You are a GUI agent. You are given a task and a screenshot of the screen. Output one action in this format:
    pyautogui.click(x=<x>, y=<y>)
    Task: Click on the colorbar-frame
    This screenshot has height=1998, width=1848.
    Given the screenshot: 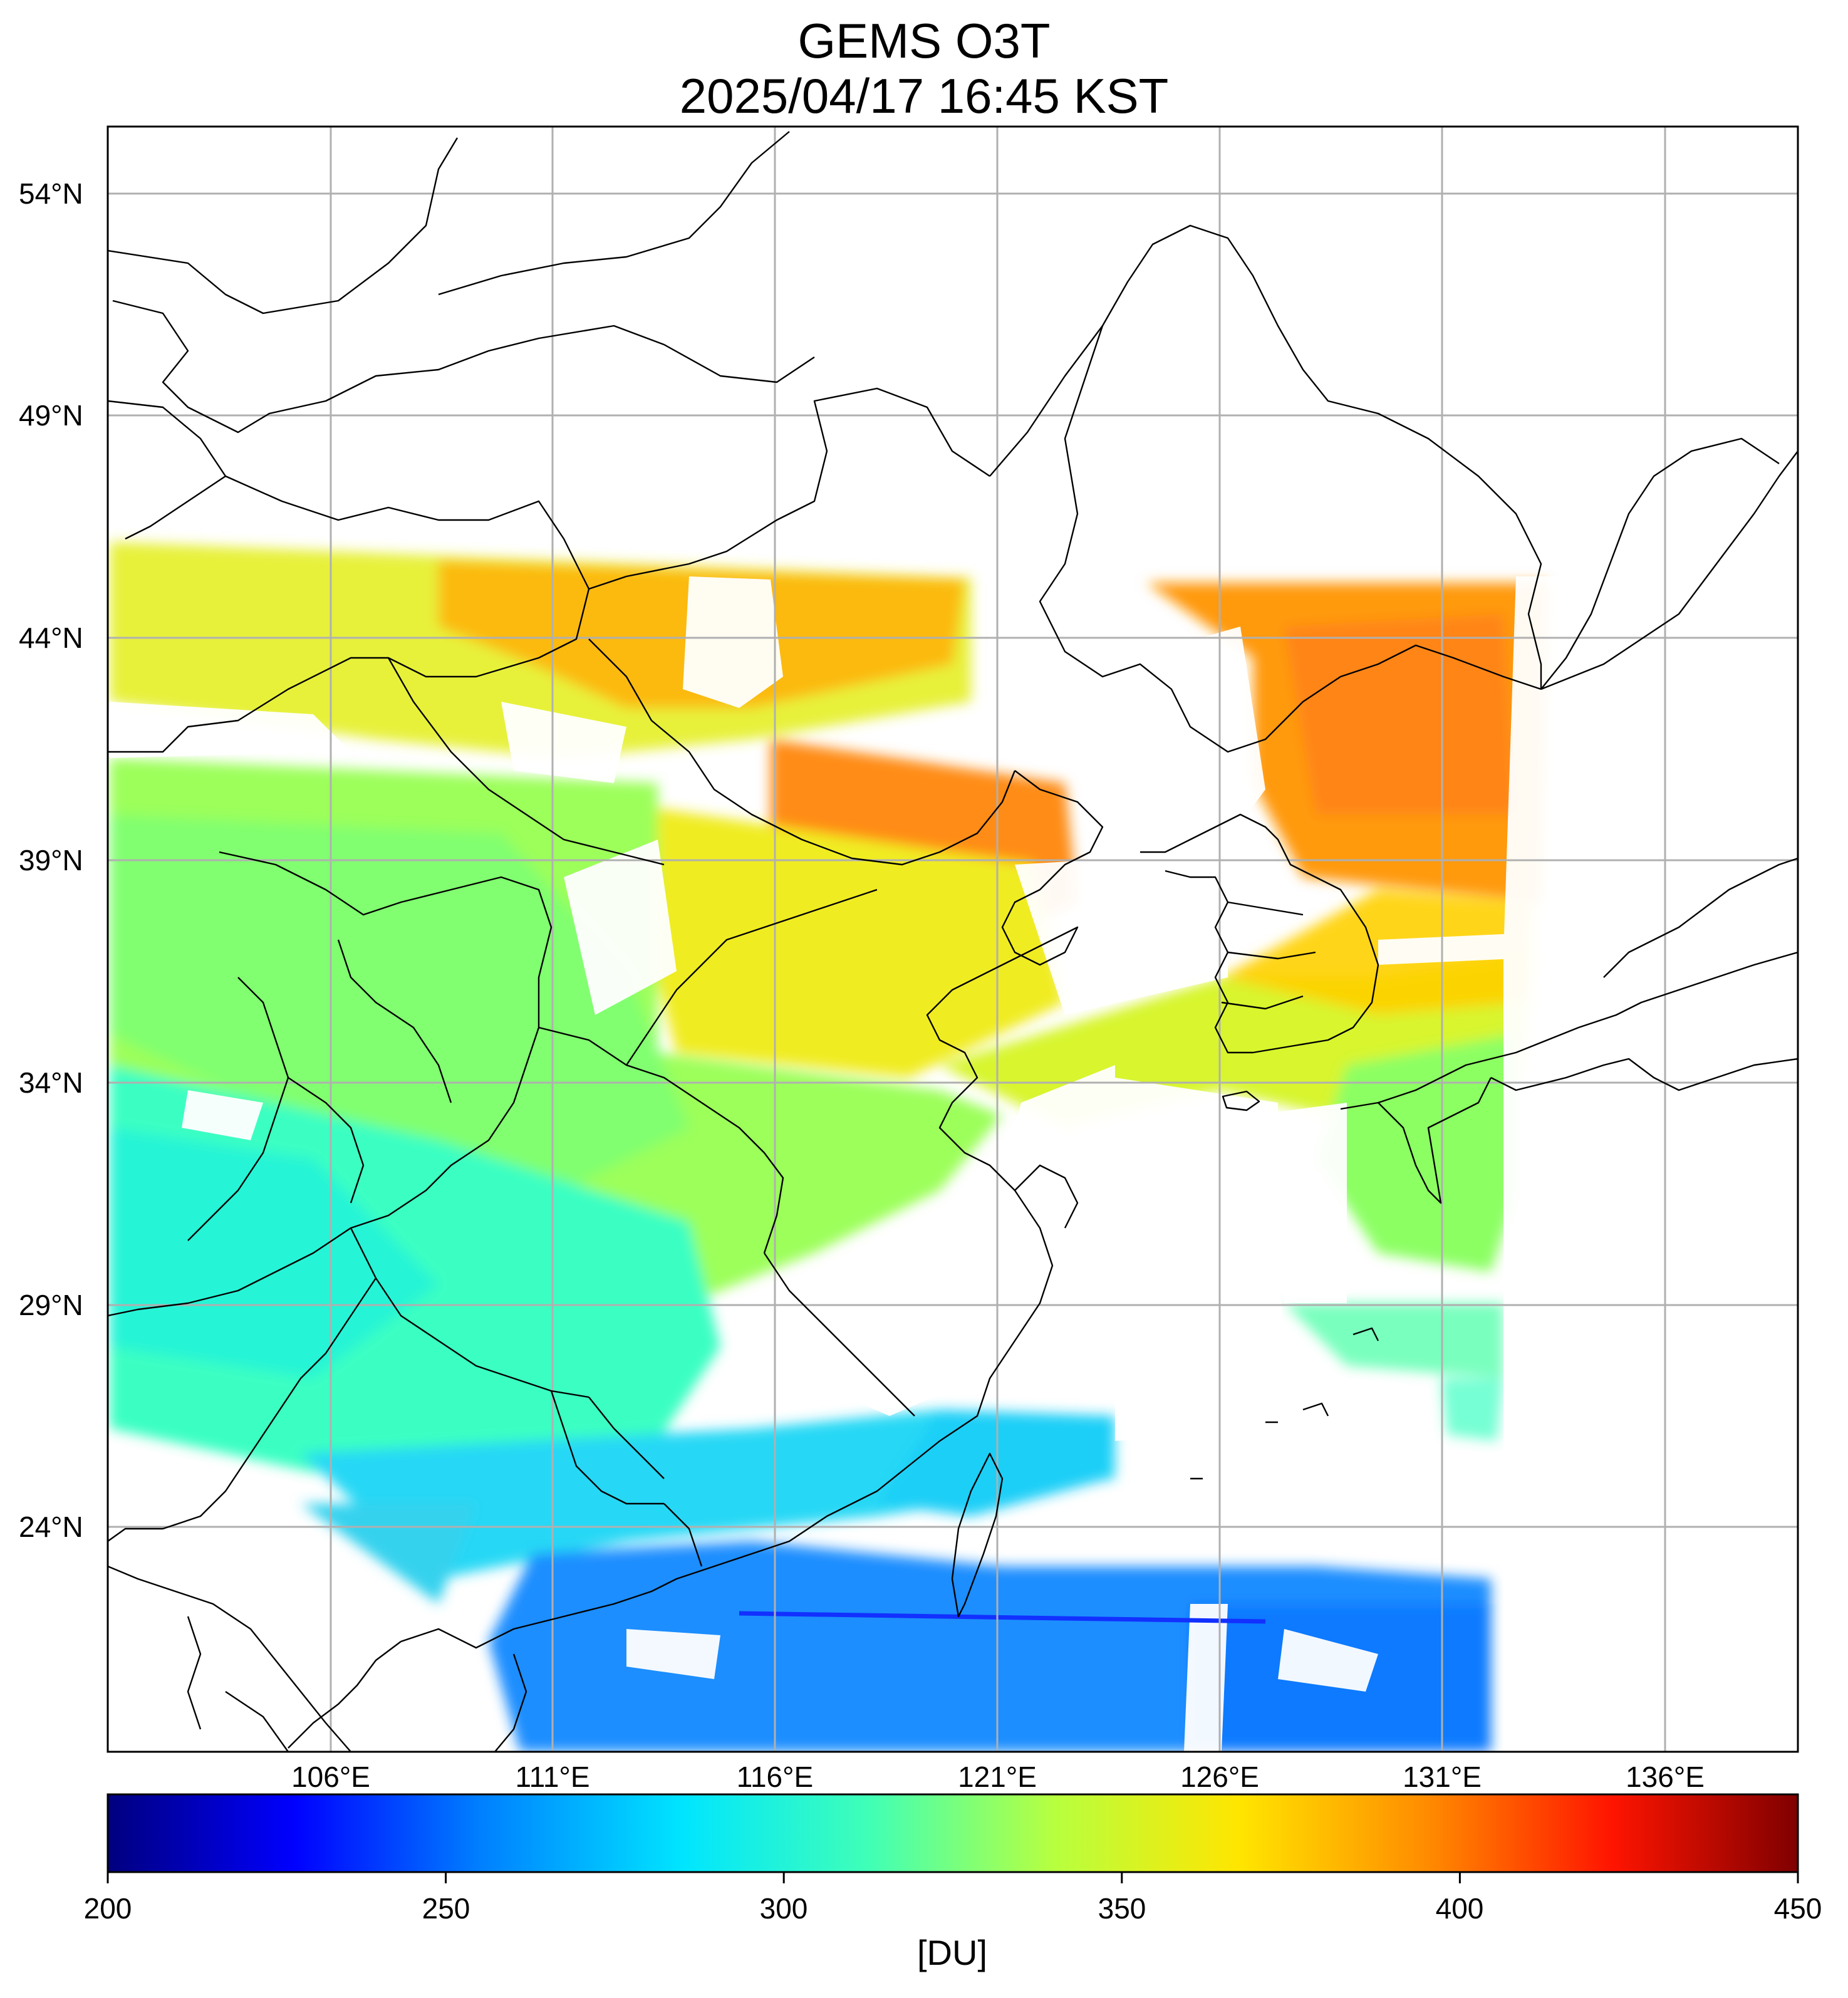 What is the action you would take?
    pyautogui.click(x=952, y=1833)
    